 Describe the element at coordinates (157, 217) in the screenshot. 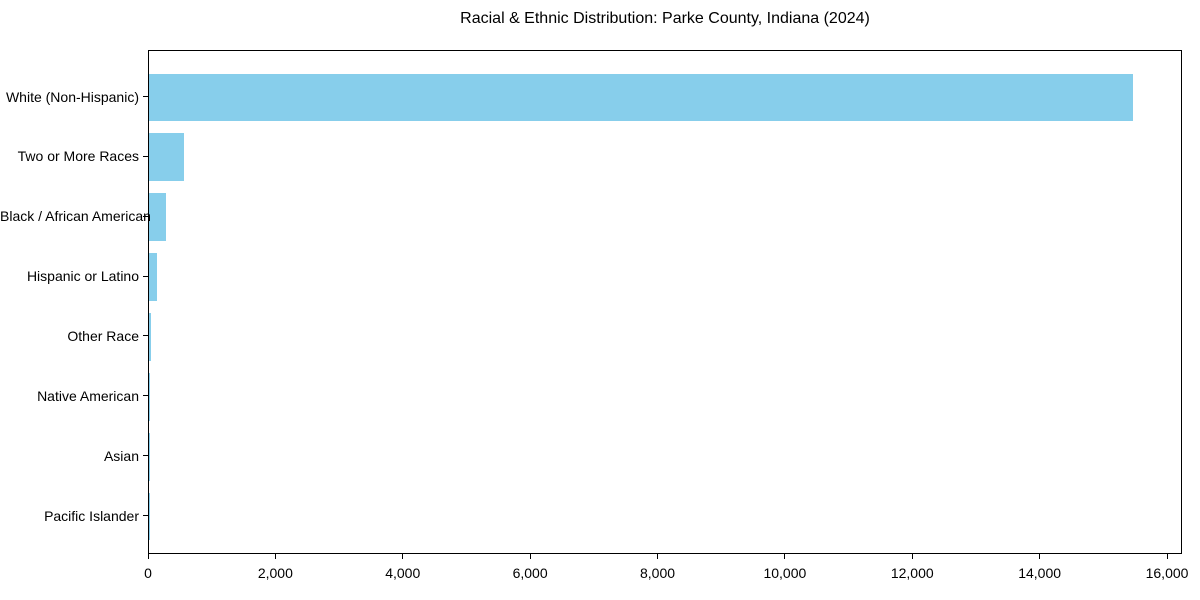

I see `bar-black-african-american` at that location.